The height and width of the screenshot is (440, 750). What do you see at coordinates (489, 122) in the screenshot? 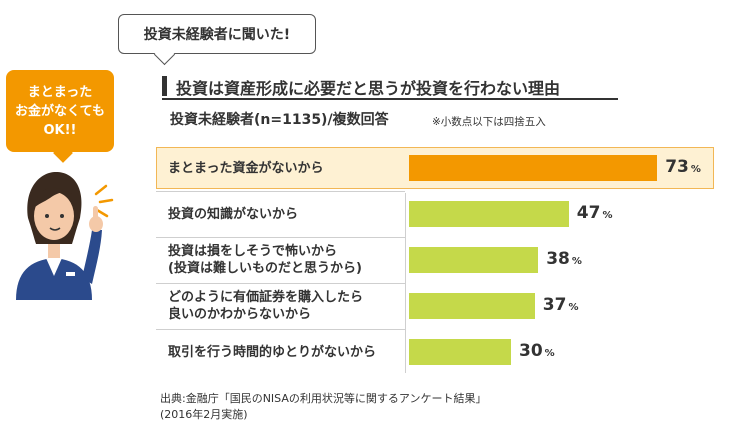
I see `chart-note: ※小数点以下は四捨五入` at bounding box center [489, 122].